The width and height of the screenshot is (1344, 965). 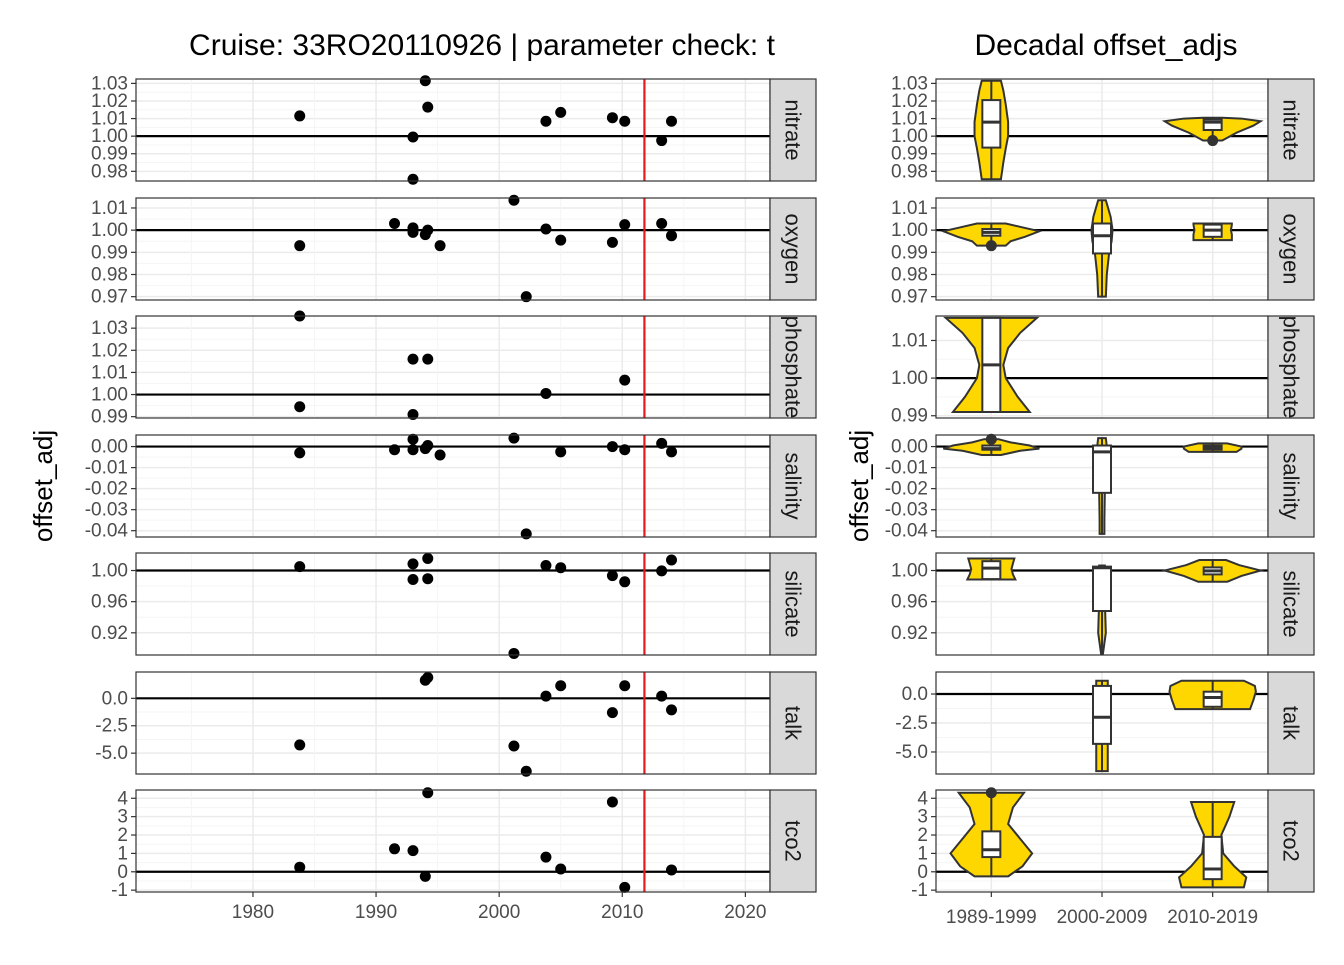 I want to click on violin-y-tick-label: 0, so click(x=922, y=872).